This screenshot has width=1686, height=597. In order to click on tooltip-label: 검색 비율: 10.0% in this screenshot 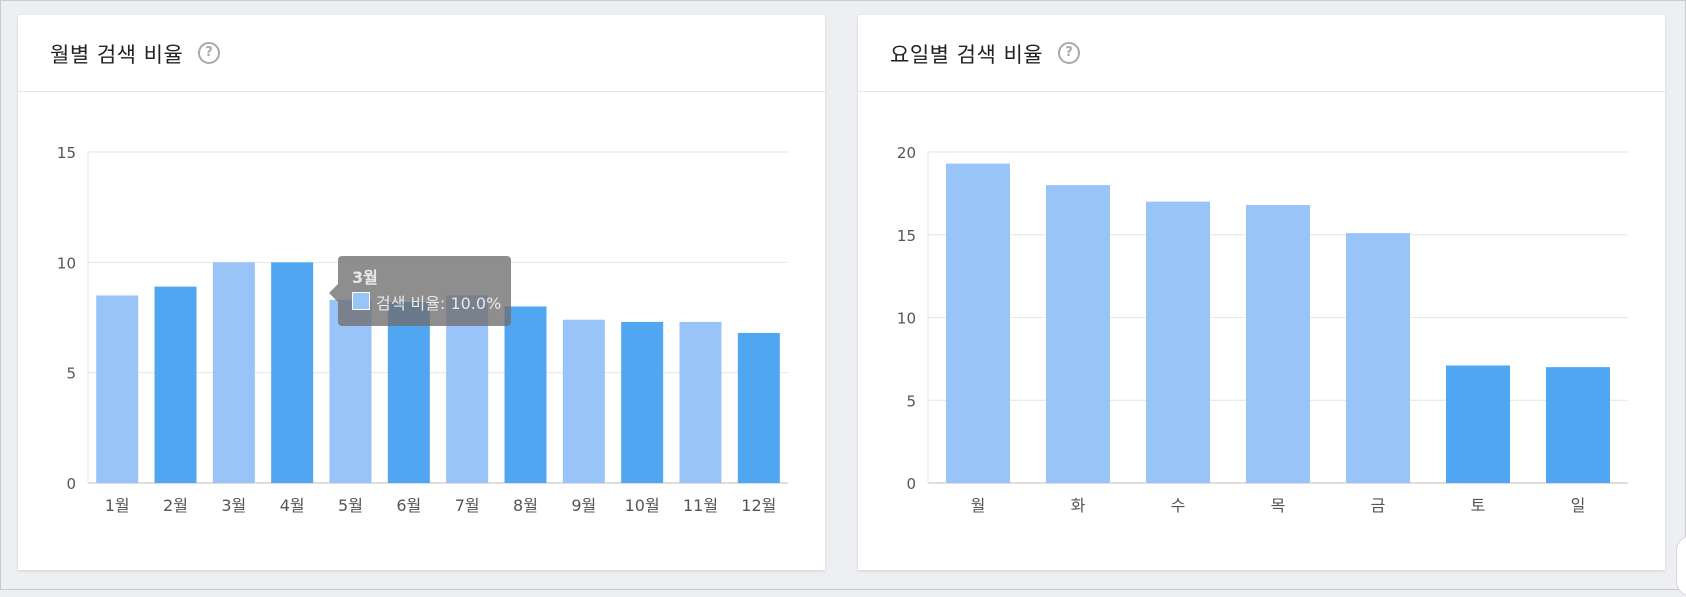, I will do `click(439, 303)`.